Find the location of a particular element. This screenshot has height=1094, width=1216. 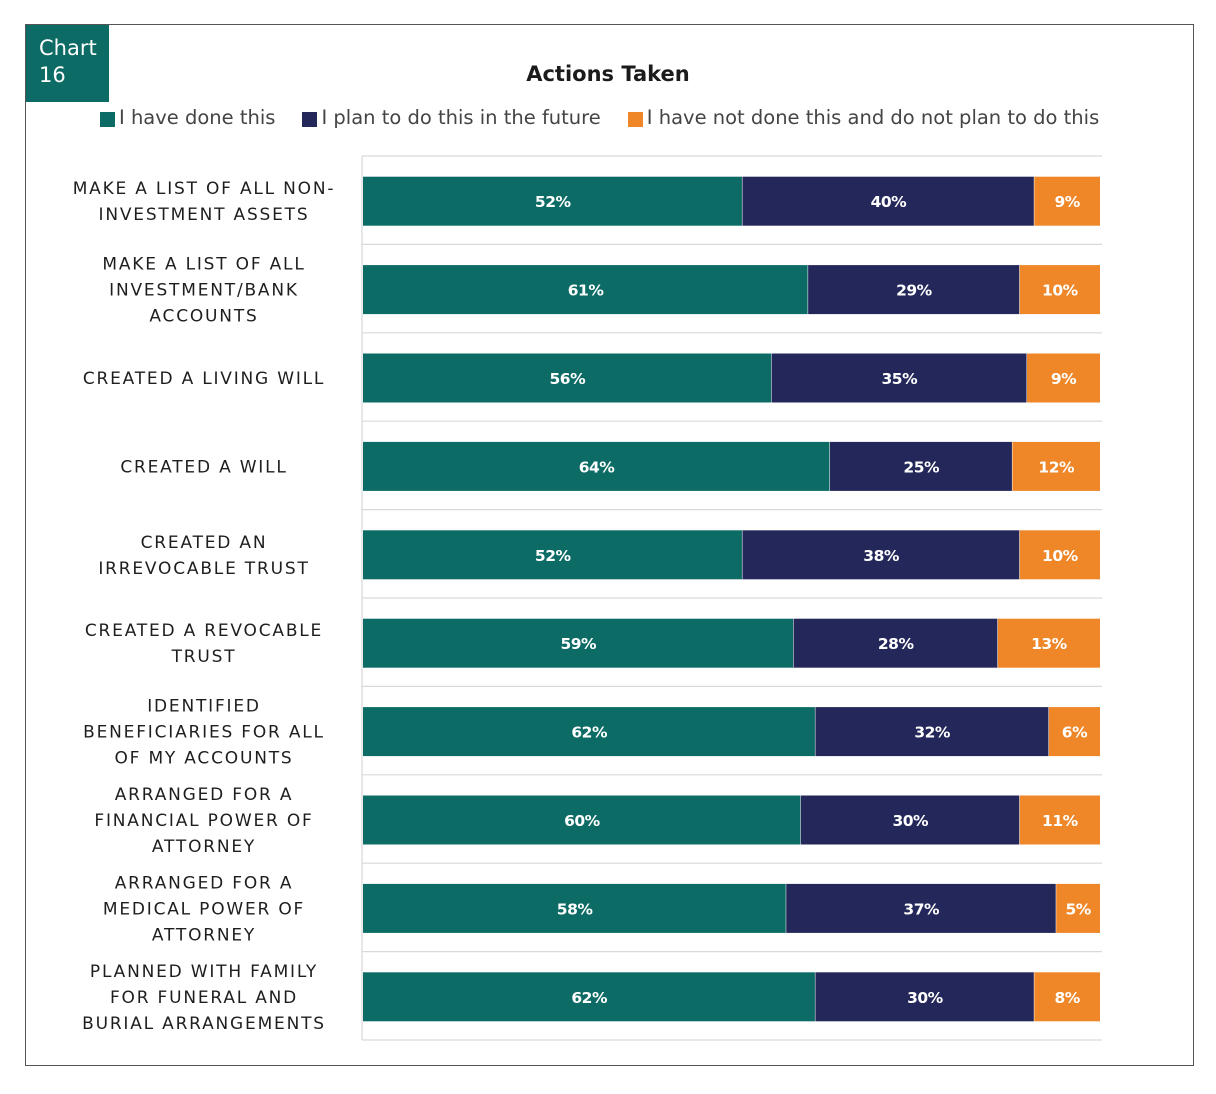

category-label: CREATED A WILL is located at coordinates (203, 467).